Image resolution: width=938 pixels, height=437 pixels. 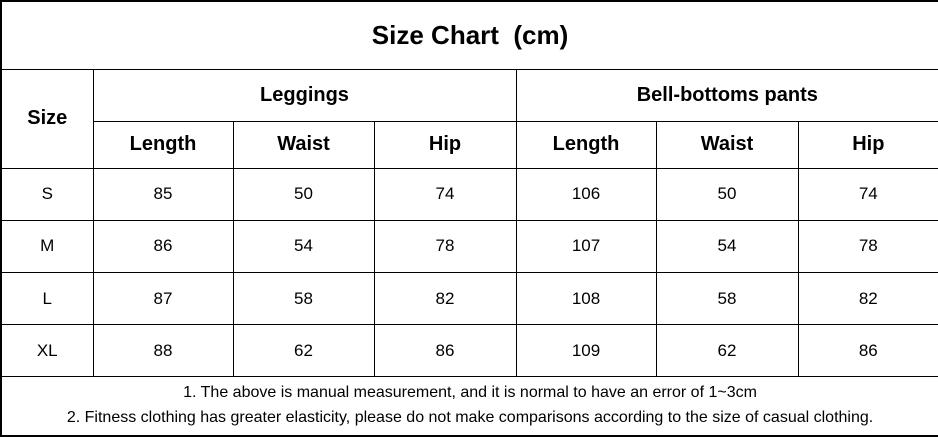 I want to click on leggings-hip-header: Hip, so click(x=445, y=144).